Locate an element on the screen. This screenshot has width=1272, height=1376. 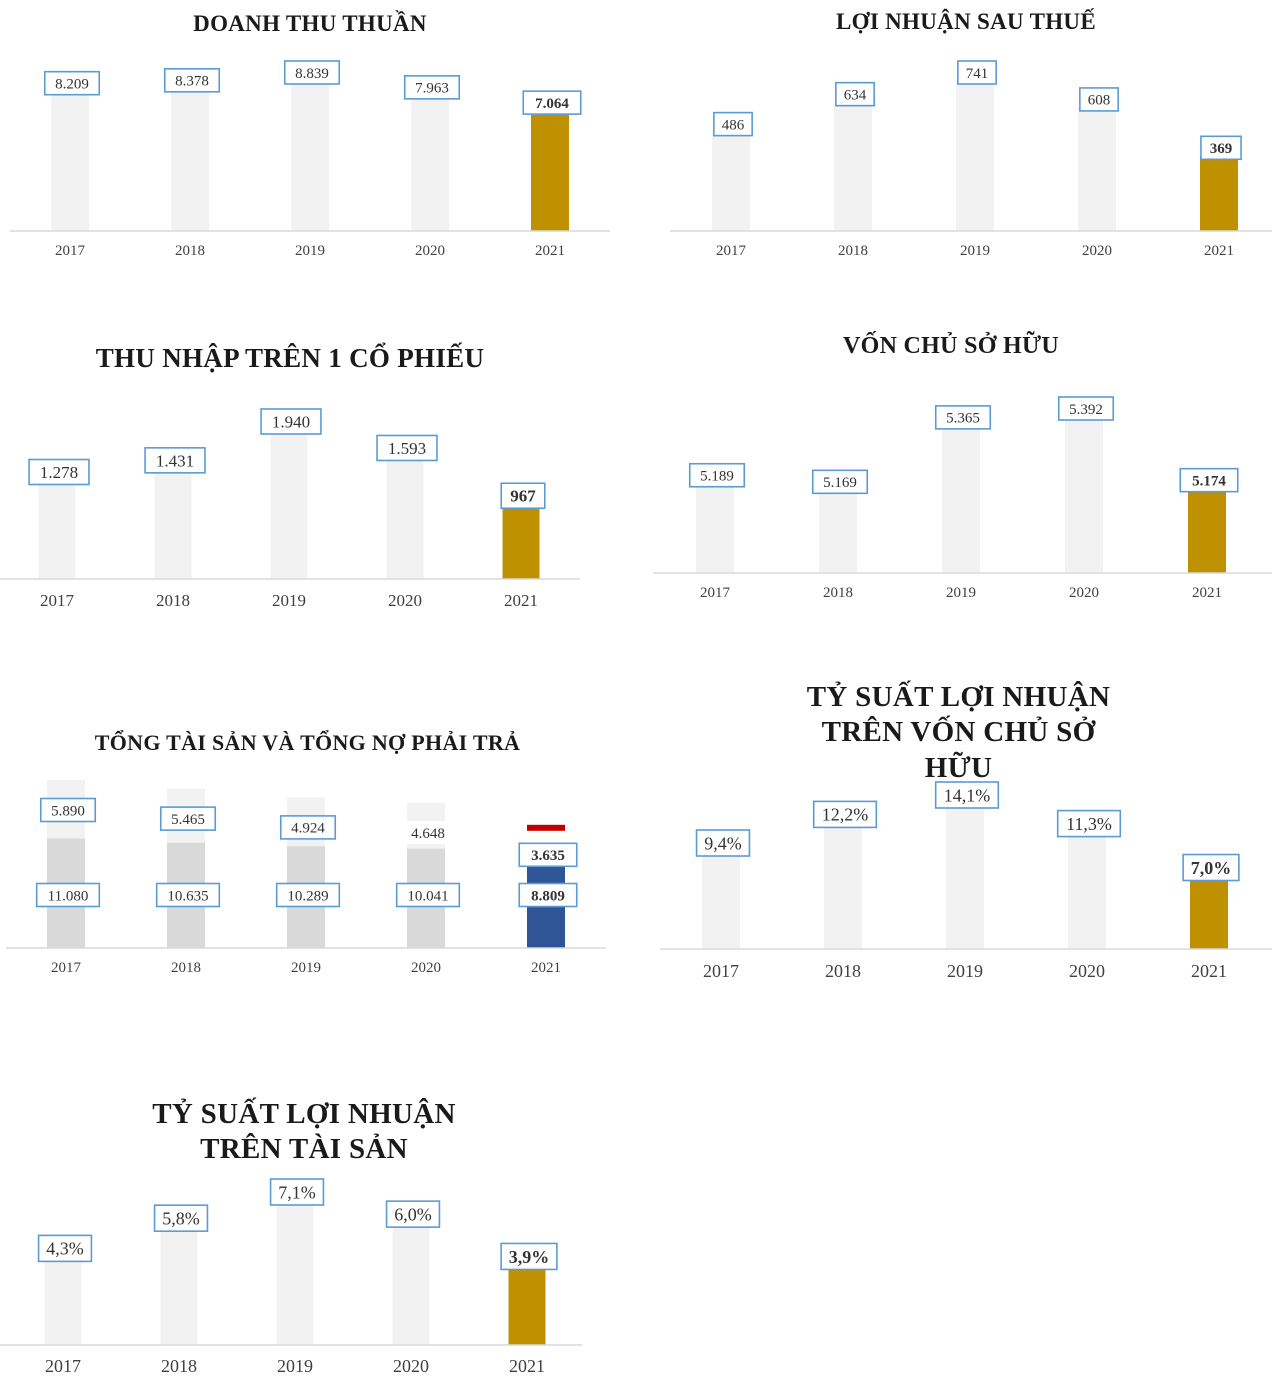
chart-plot: 486 634 741 608 369 2017 2018 2019 2020 2021 is located at coordinates (971, 159).